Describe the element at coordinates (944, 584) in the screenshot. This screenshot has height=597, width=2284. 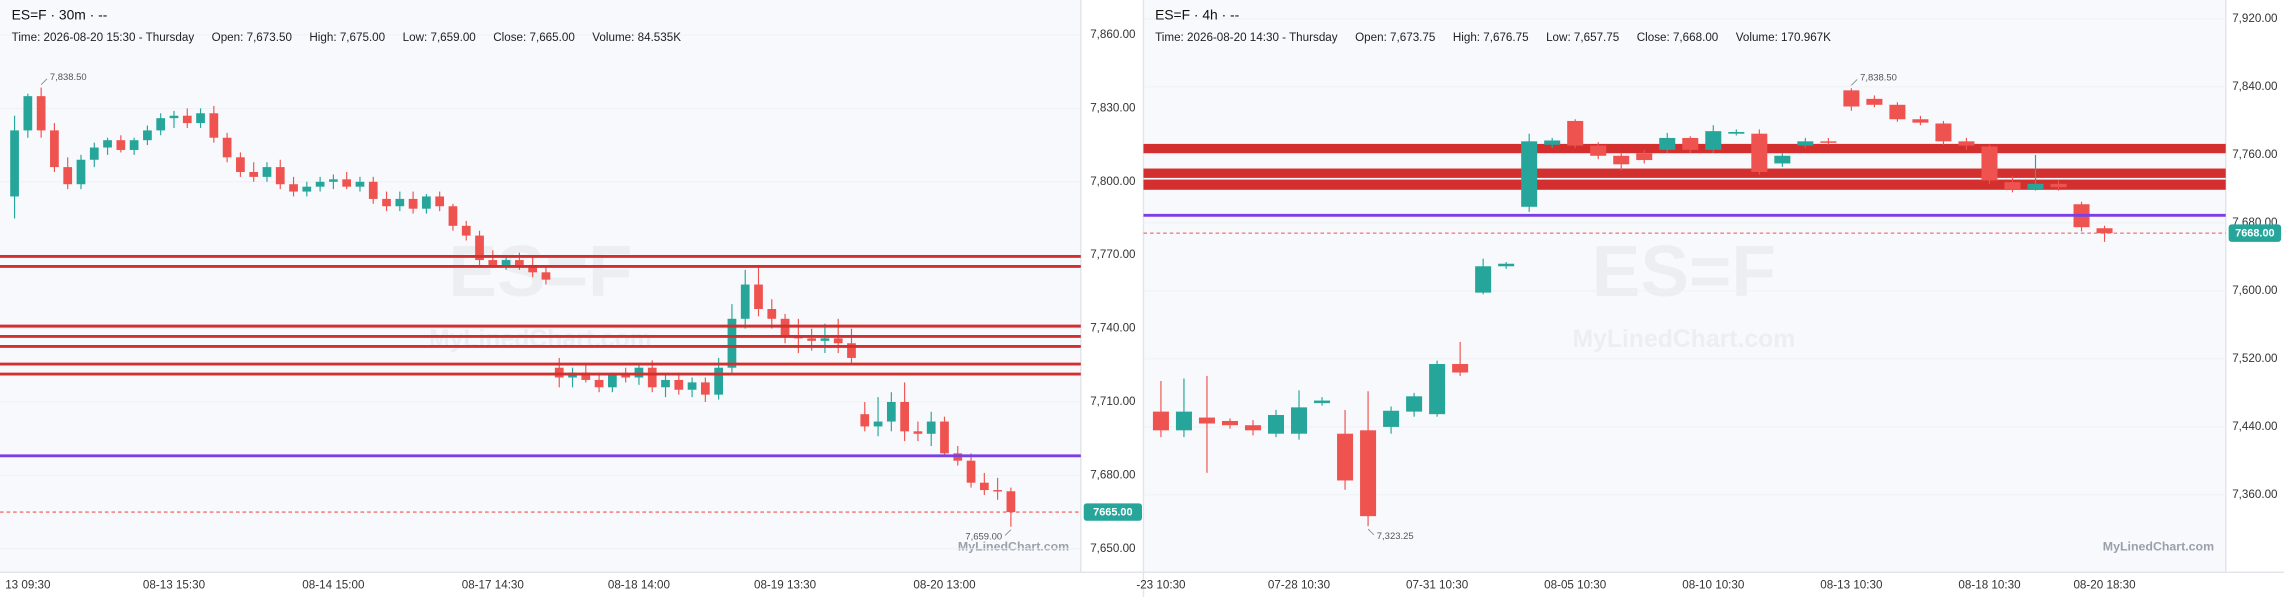
I see `x-tick-label: 08-20 13:00` at that location.